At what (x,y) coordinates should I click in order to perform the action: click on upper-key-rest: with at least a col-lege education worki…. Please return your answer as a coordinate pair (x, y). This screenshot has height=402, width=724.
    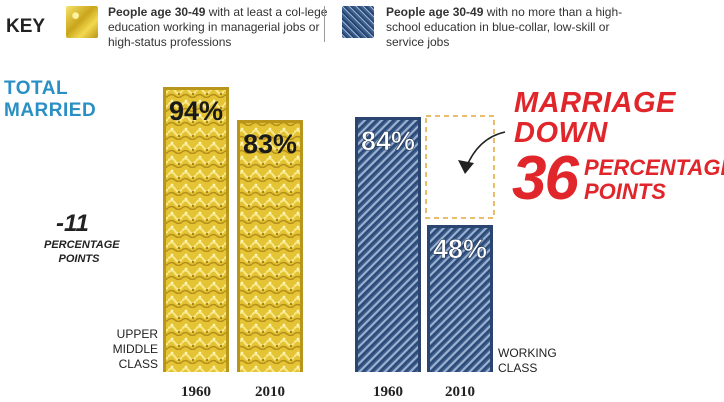
    Looking at the image, I should click on (218, 27).